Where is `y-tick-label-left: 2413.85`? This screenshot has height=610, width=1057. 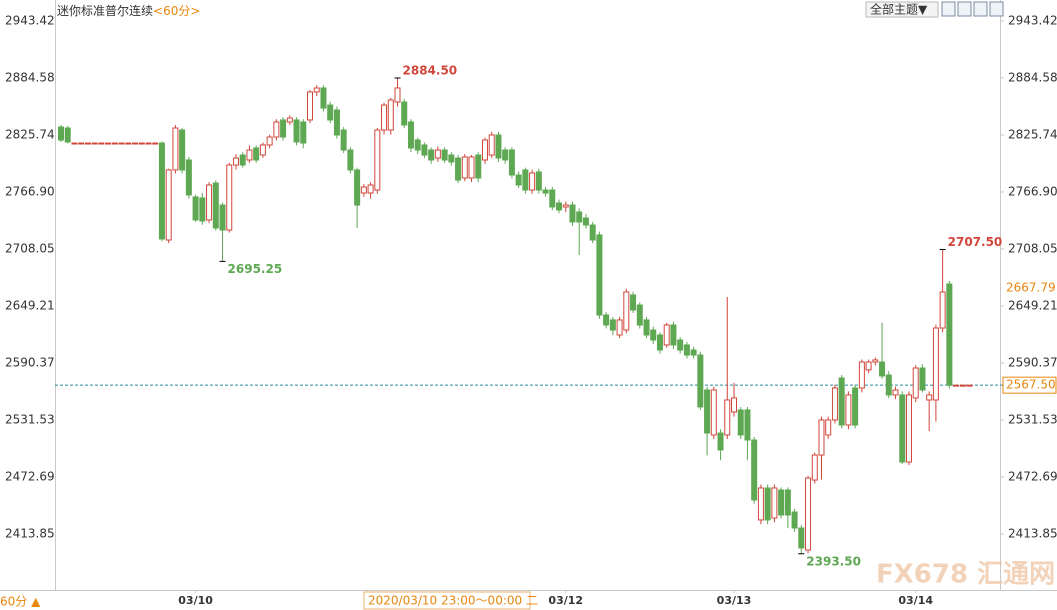 y-tick-label-left: 2413.85 is located at coordinates (30, 534).